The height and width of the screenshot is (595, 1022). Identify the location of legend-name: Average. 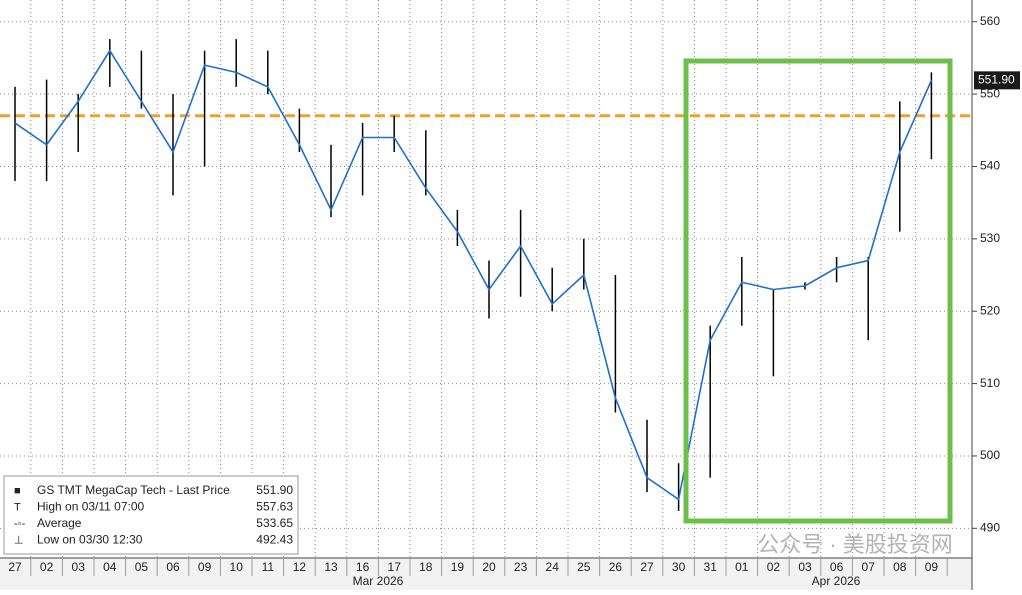
(59, 523).